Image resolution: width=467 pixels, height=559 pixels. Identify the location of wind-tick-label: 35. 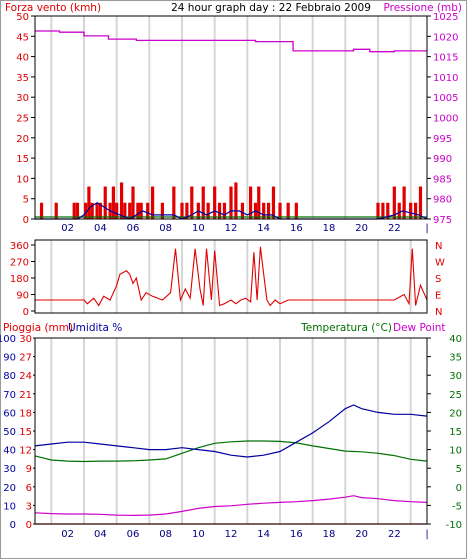
(22, 78).